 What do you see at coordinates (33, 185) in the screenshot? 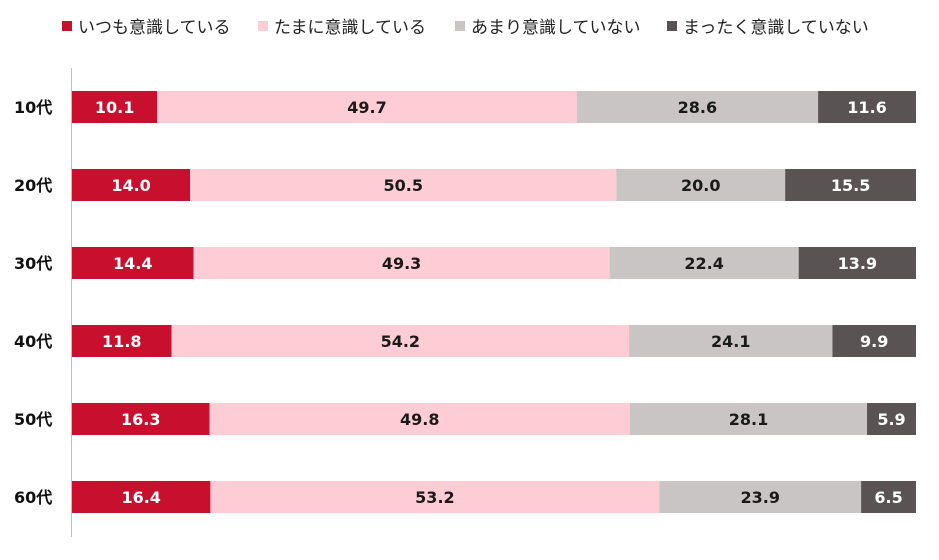
I see `category-label: 20代` at bounding box center [33, 185].